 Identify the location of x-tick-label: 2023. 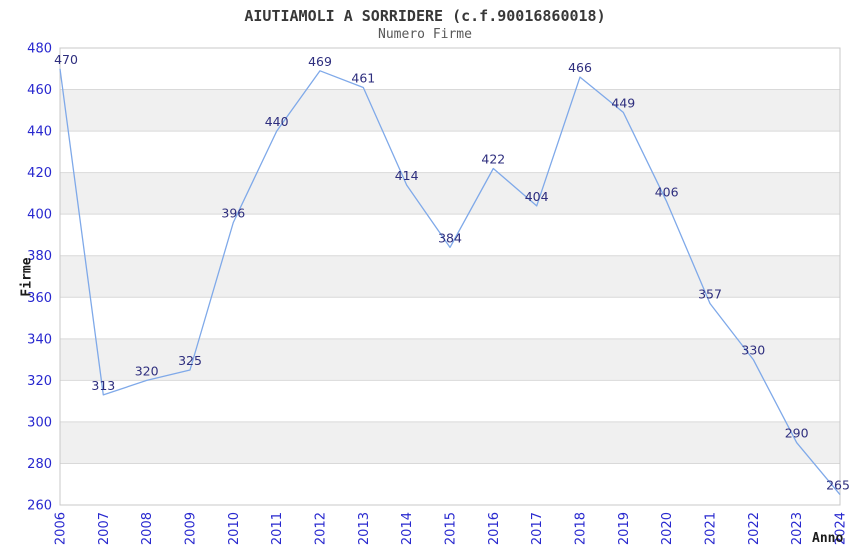
(797, 528).